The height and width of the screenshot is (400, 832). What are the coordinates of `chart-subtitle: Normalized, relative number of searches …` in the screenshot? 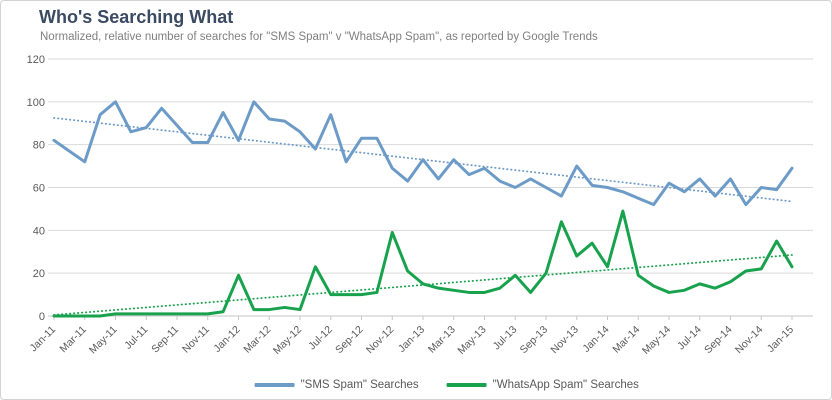 It's located at (319, 37).